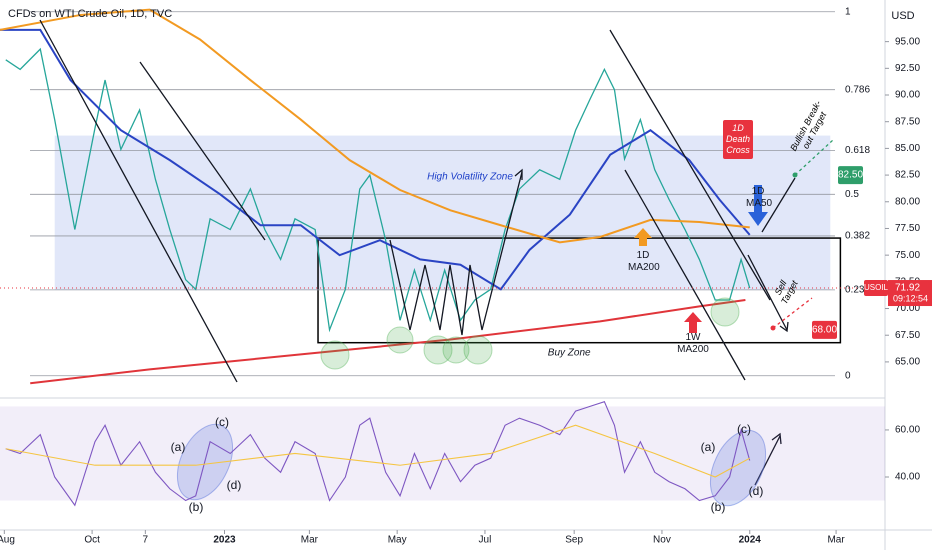 The width and height of the screenshot is (932, 550). What do you see at coordinates (907, 430) in the screenshot?
I see `rsi-tick-label: 60.00` at bounding box center [907, 430].